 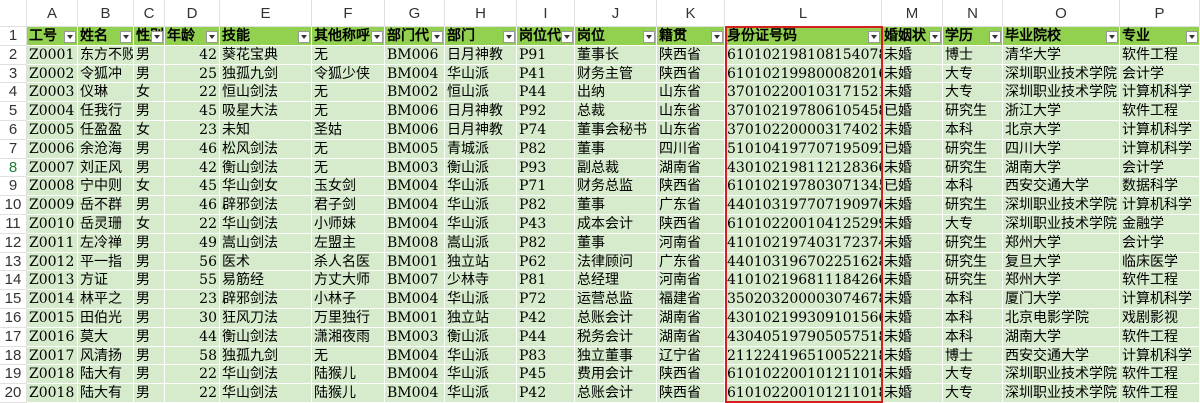 I want to click on data-cell: Z0018, so click(x=52, y=375).